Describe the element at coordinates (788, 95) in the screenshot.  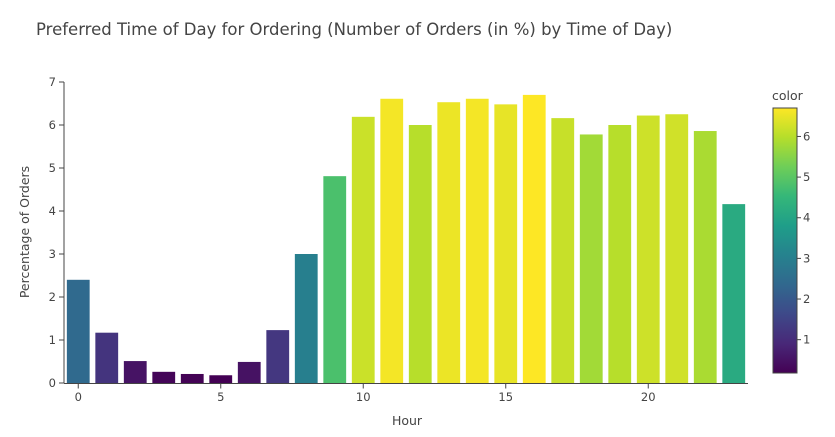
I see `colorbar-title: color` at that location.